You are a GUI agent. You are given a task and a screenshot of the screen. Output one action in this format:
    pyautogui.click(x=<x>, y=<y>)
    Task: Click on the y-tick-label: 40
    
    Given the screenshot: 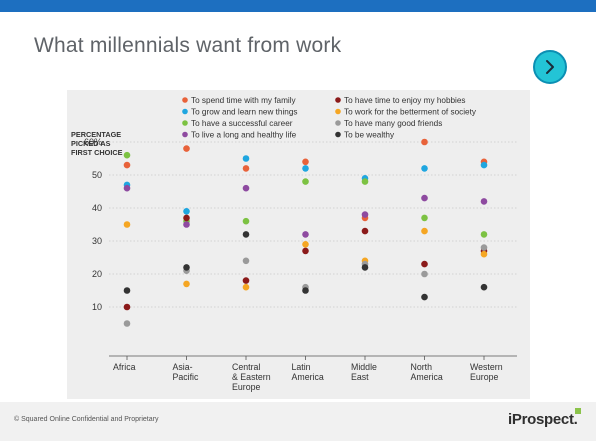 What is the action you would take?
    pyautogui.click(x=97, y=208)
    